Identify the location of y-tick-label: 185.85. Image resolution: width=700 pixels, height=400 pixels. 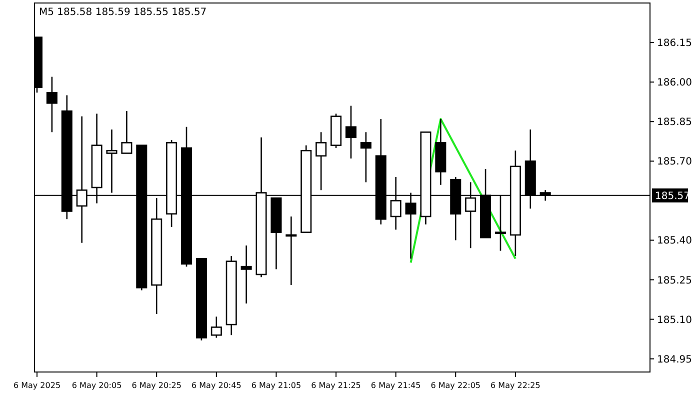
(674, 122).